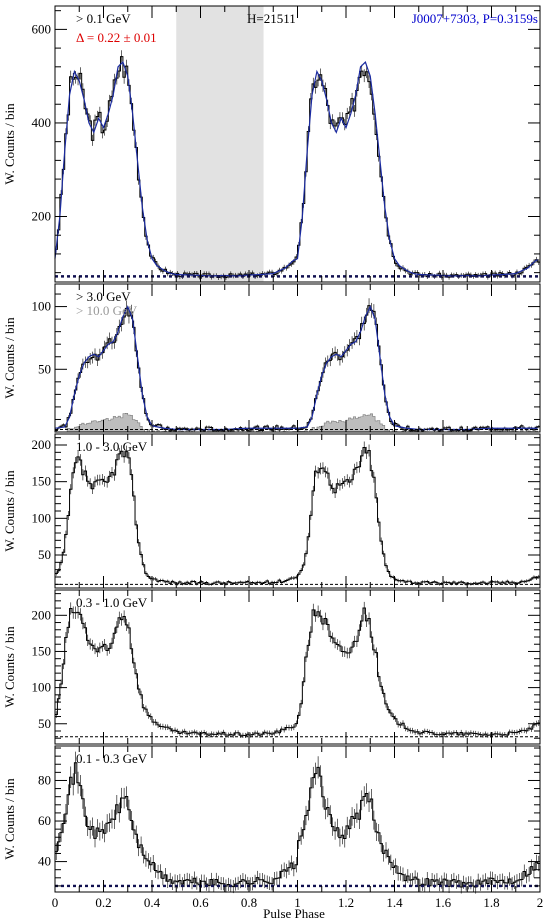 This screenshot has width=546, height=922. I want to click on annotation-pulsar: J0007+7303, P=0.3159s, so click(475, 18).